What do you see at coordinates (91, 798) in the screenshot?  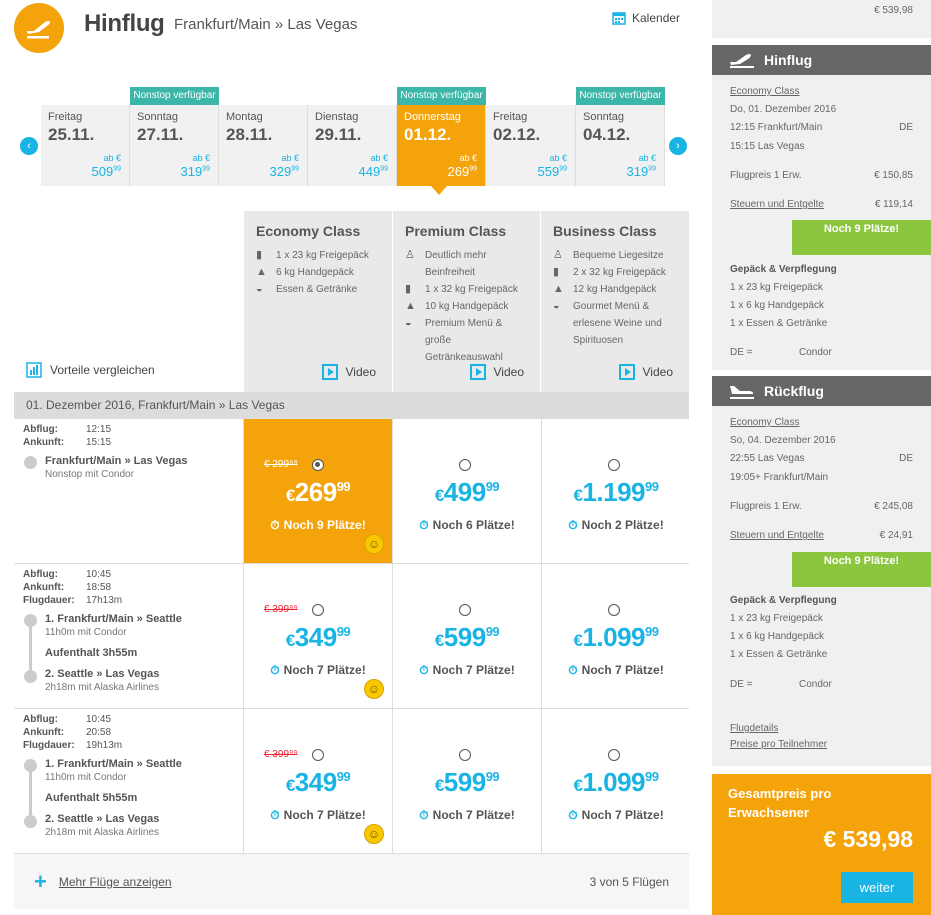 I see `layover: Aufenthalt 5h55m` at bounding box center [91, 798].